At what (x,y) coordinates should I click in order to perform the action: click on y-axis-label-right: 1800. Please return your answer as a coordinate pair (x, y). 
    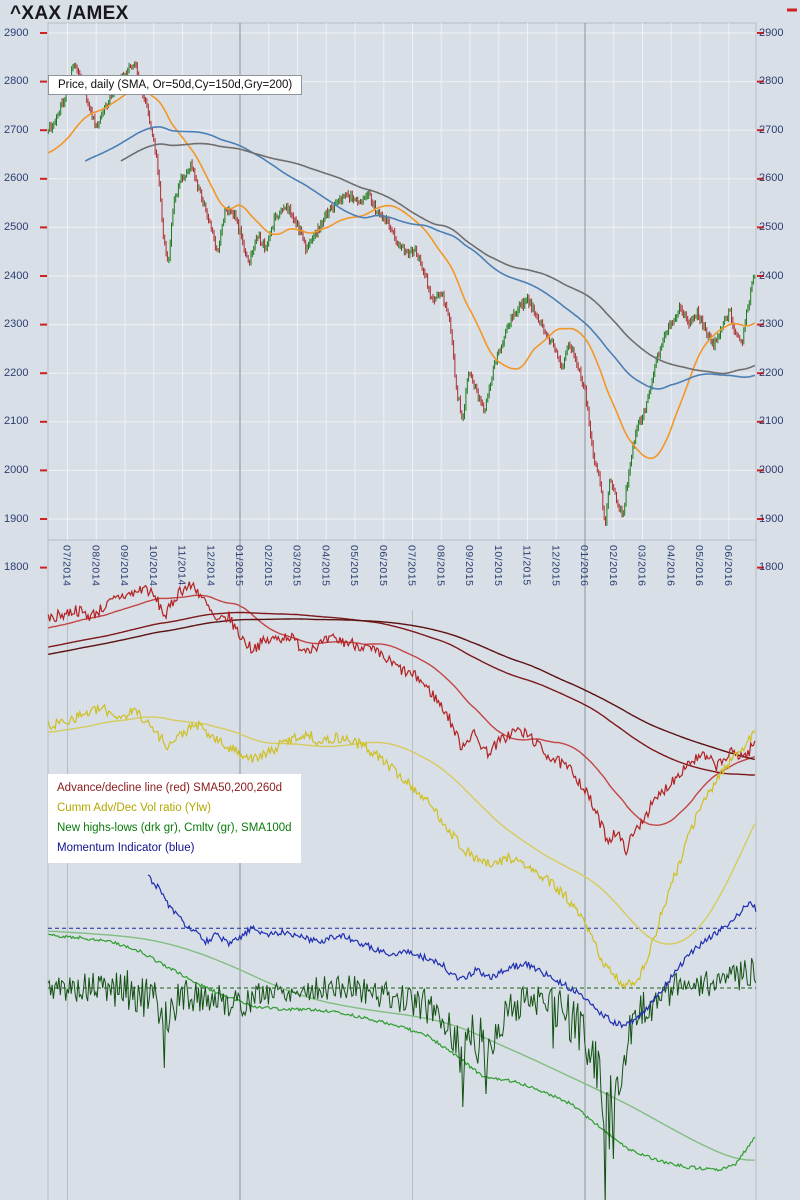
    Looking at the image, I should click on (771, 567).